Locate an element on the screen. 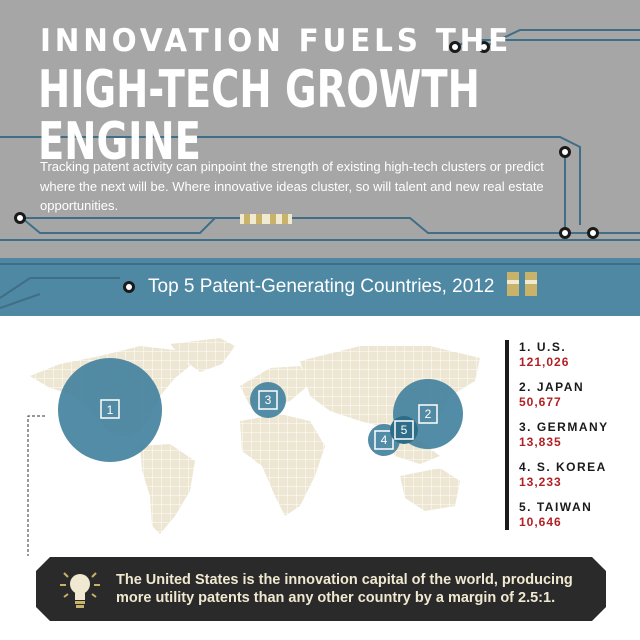 This screenshot has width=640, height=640. legend-item-taiwan: 5. TAIWAN 10,646 is located at coordinates (556, 514).